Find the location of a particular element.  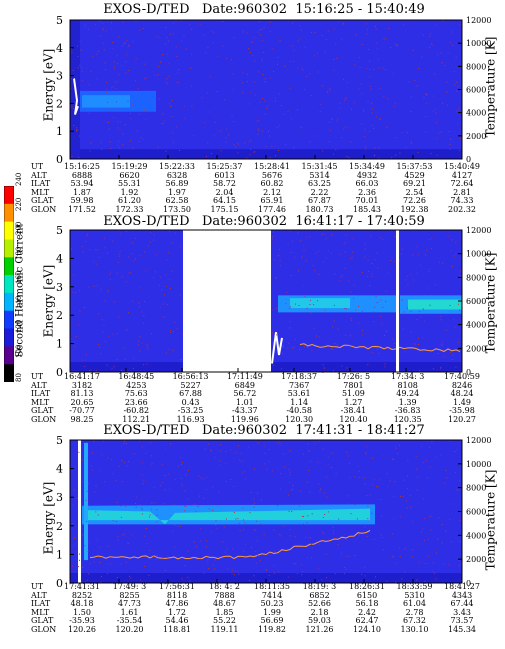

ephemeris-value: 171.52 is located at coordinates (82, 209).